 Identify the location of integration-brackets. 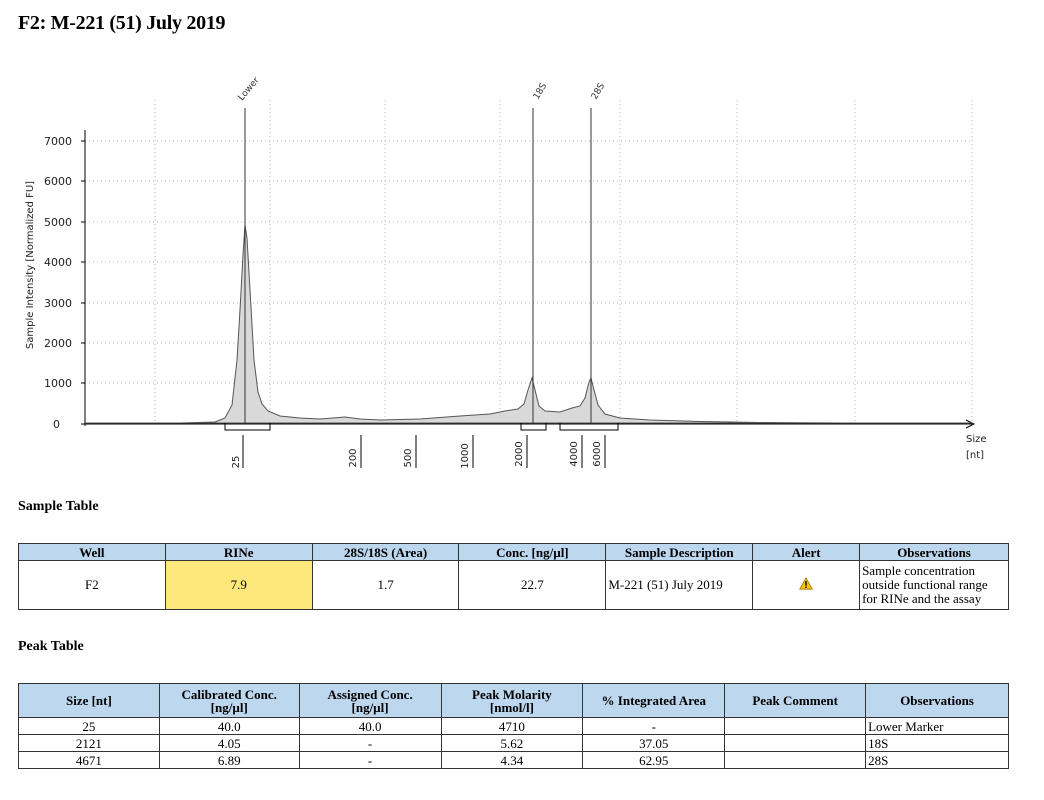
(421, 427).